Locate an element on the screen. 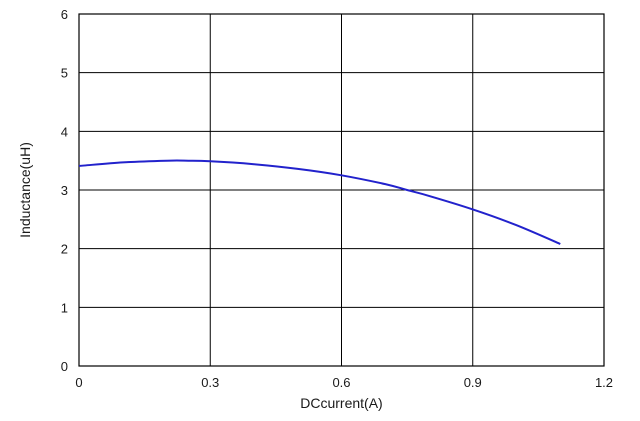 The width and height of the screenshot is (640, 421). x-axis-title: DCcurrent(A) is located at coordinates (341, 403).